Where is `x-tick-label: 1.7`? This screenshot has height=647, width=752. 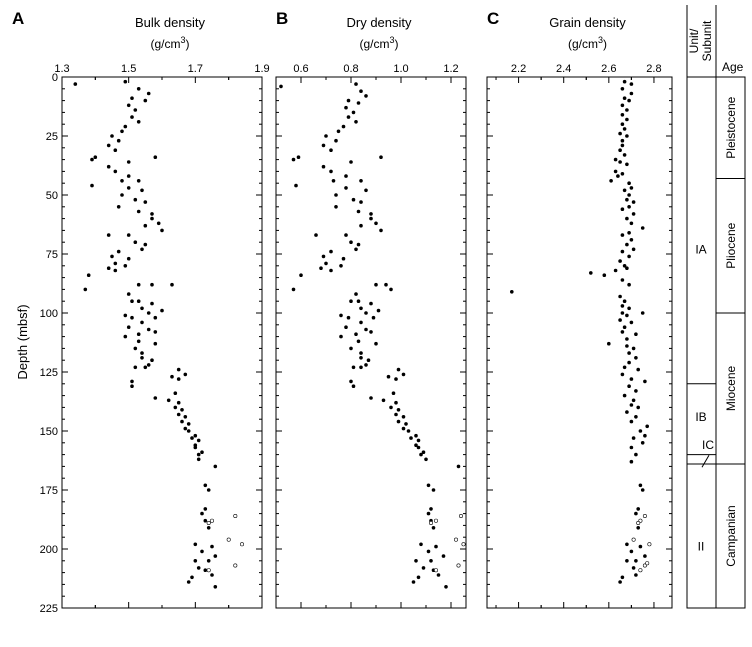 x-tick-label: 1.7 is located at coordinates (195, 69).